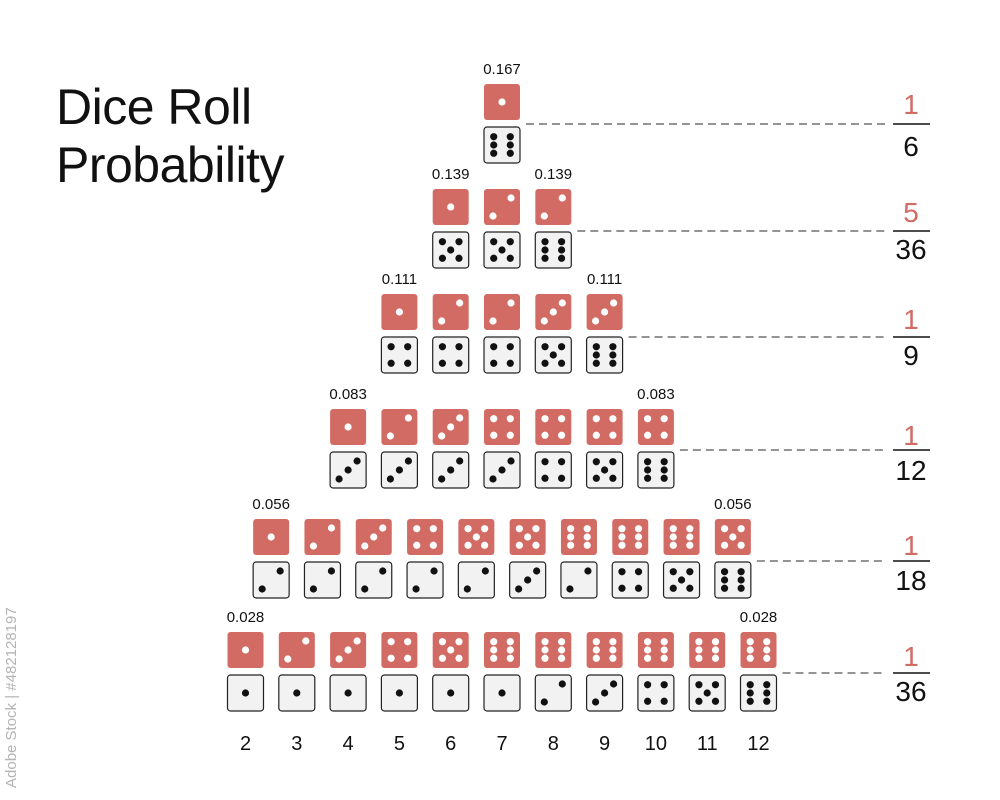  Describe the element at coordinates (604, 279) in the screenshot. I see `probability-label: 0.111` at that location.